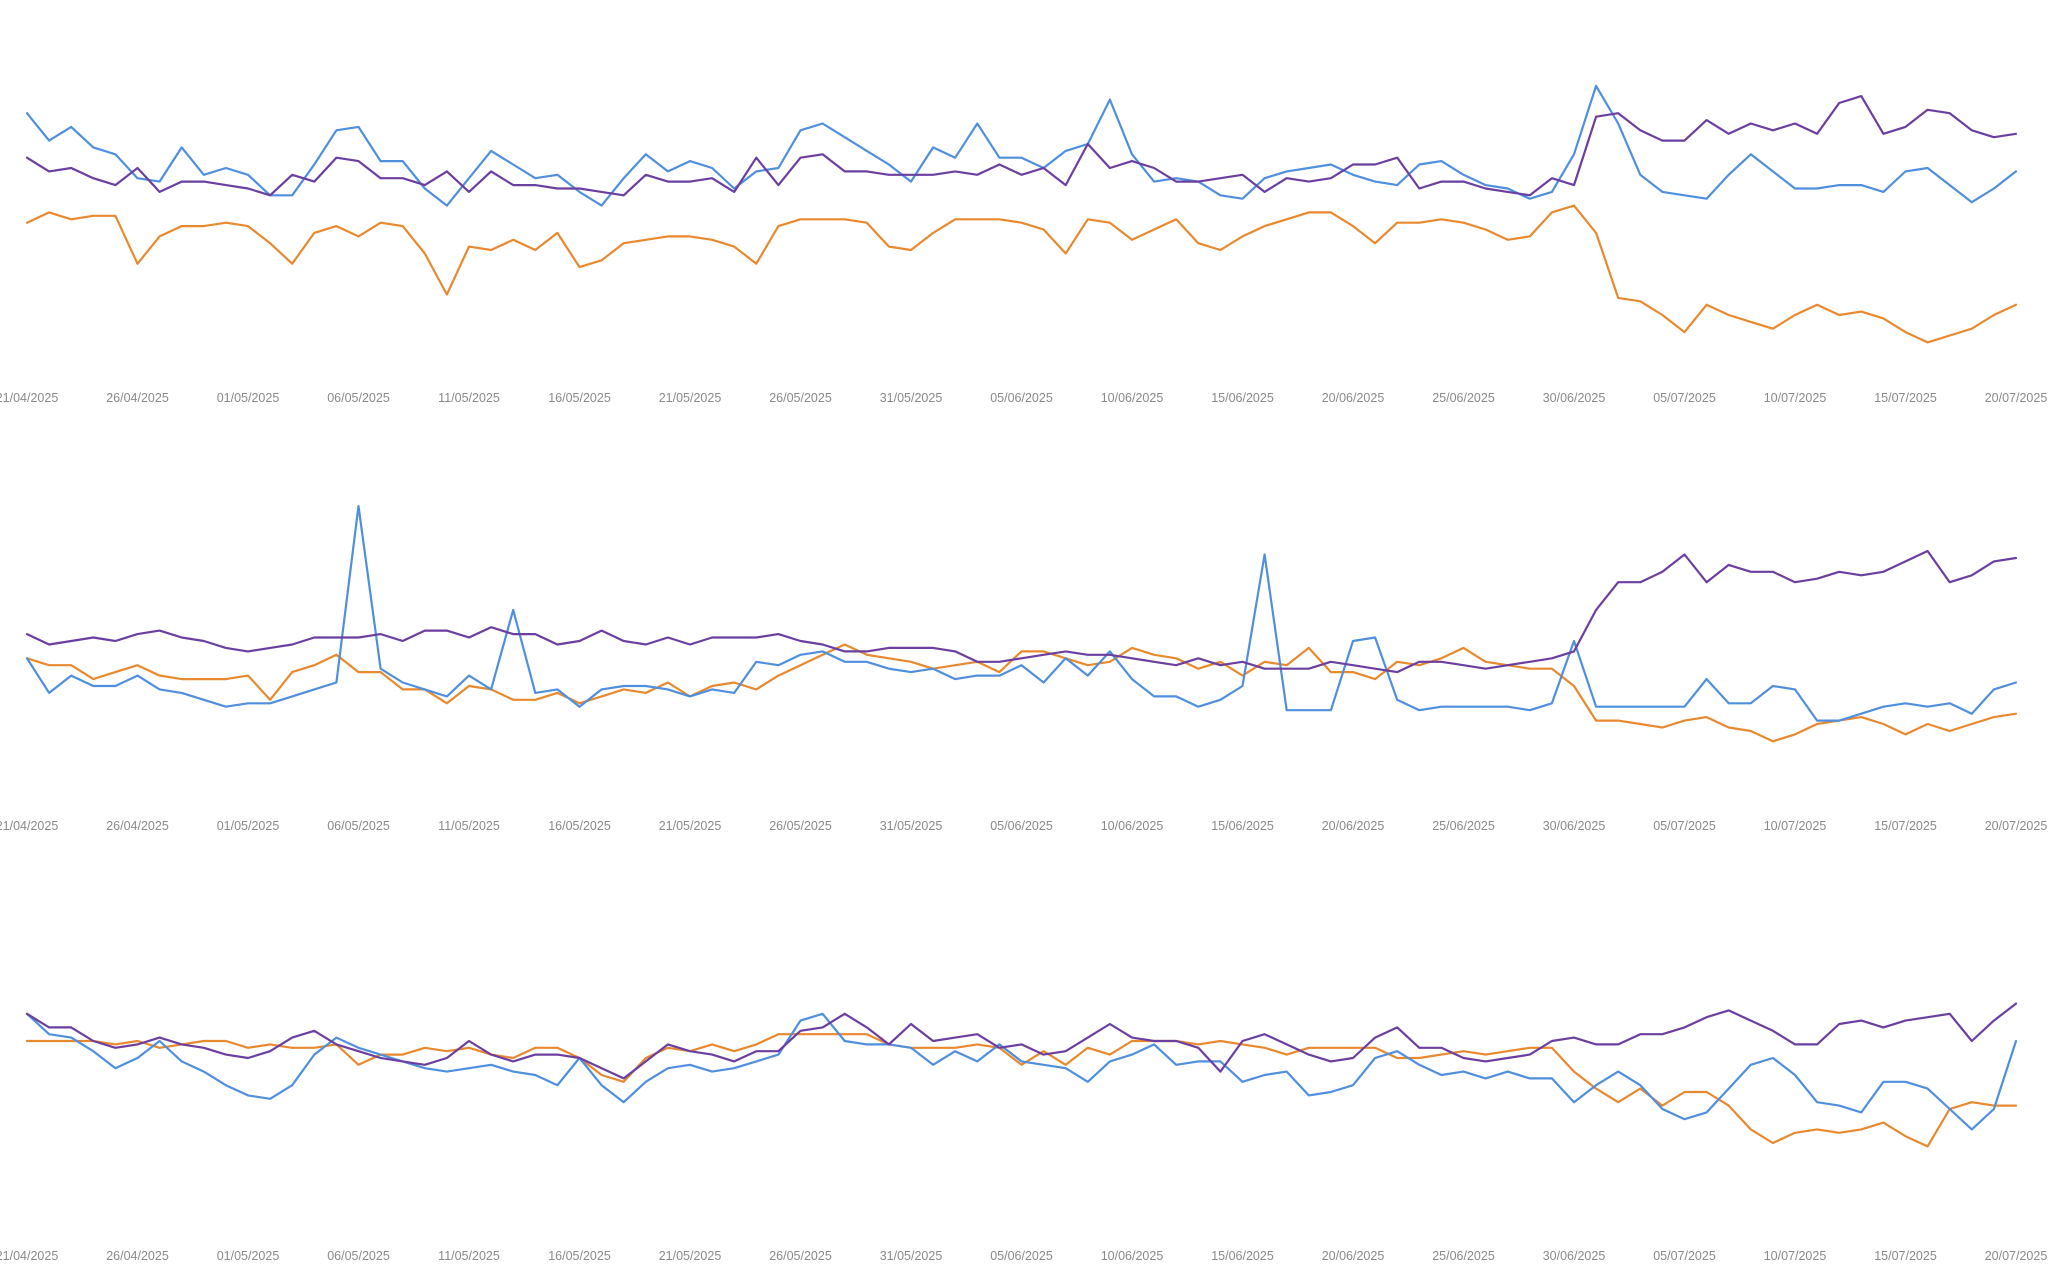  I want to click on chart2-x-tick-label: 05/07/2025, so click(1684, 826).